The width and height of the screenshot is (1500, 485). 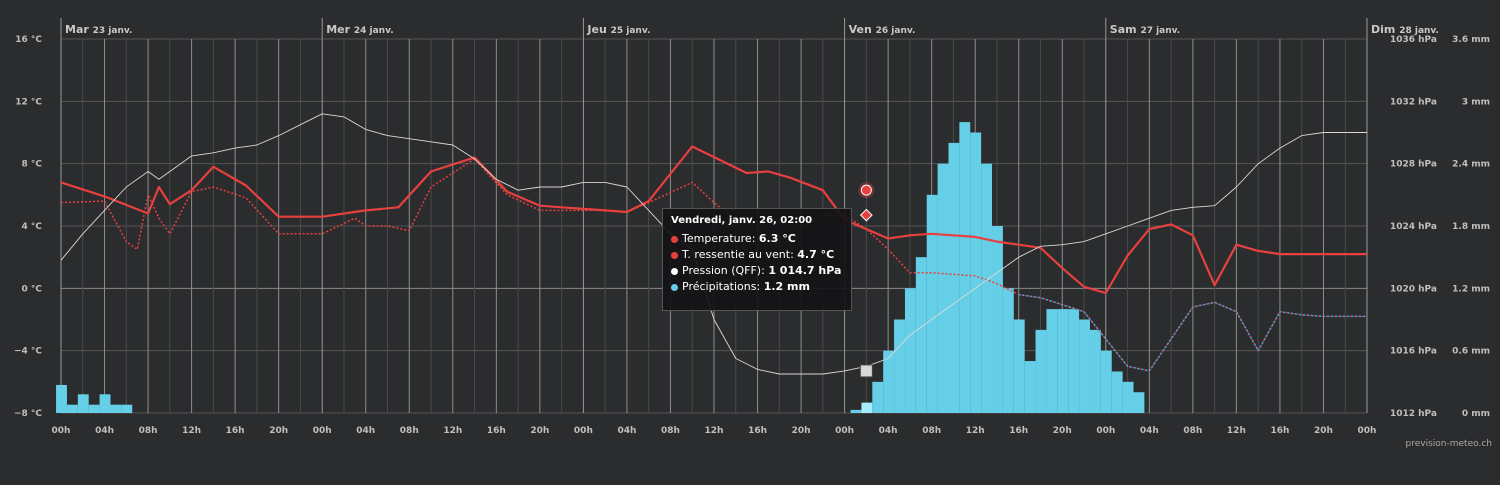 What do you see at coordinates (786, 286) in the screenshot?
I see `tooltip-value: 1.2 mm` at bounding box center [786, 286].